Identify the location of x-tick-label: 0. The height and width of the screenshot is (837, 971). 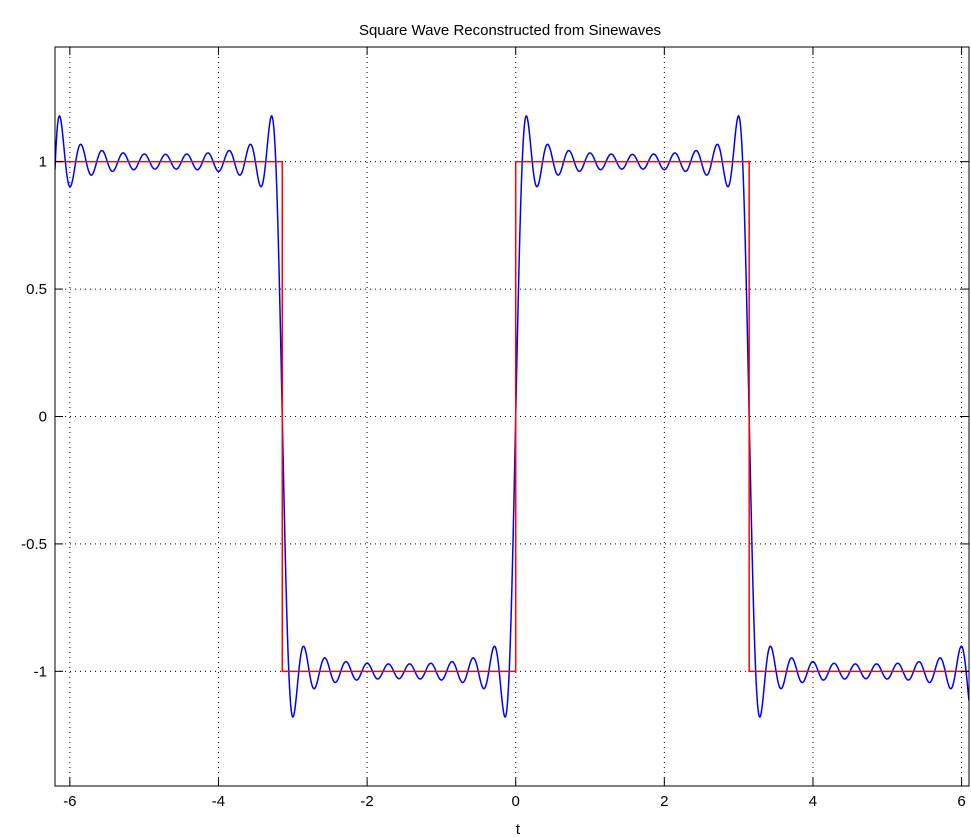
(516, 801).